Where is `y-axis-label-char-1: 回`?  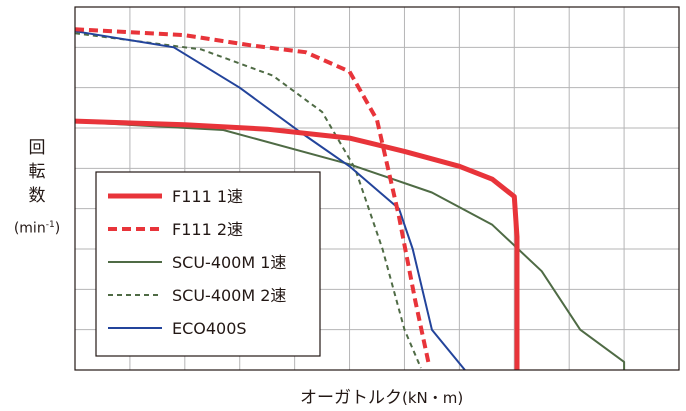
y-axis-label-char-1: 回 is located at coordinates (37, 148).